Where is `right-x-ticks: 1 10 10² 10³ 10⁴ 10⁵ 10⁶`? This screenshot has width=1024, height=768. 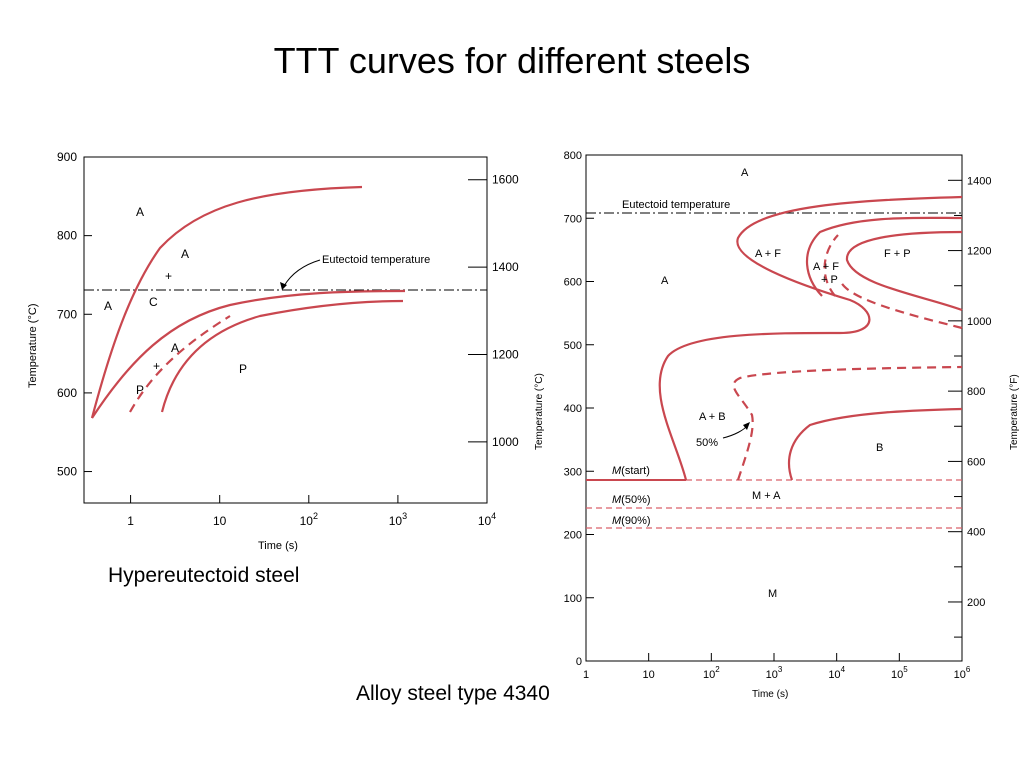
right-x-ticks: 1 10 10² 10³ 10⁴ 10⁵ 10⁶ is located at coordinates (777, 667).